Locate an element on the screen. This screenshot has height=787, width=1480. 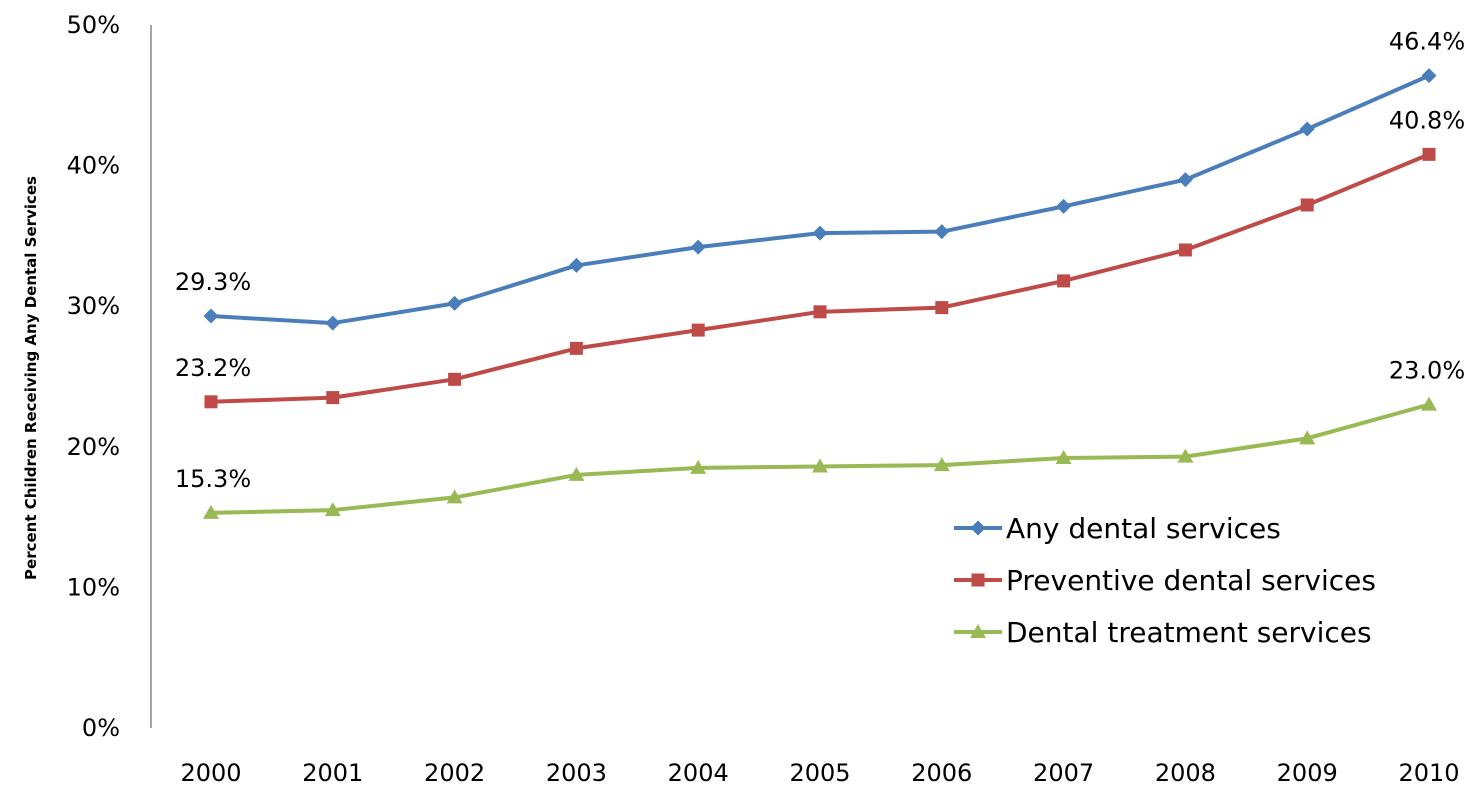
legend-label: Any dental services is located at coordinates (1143, 528).